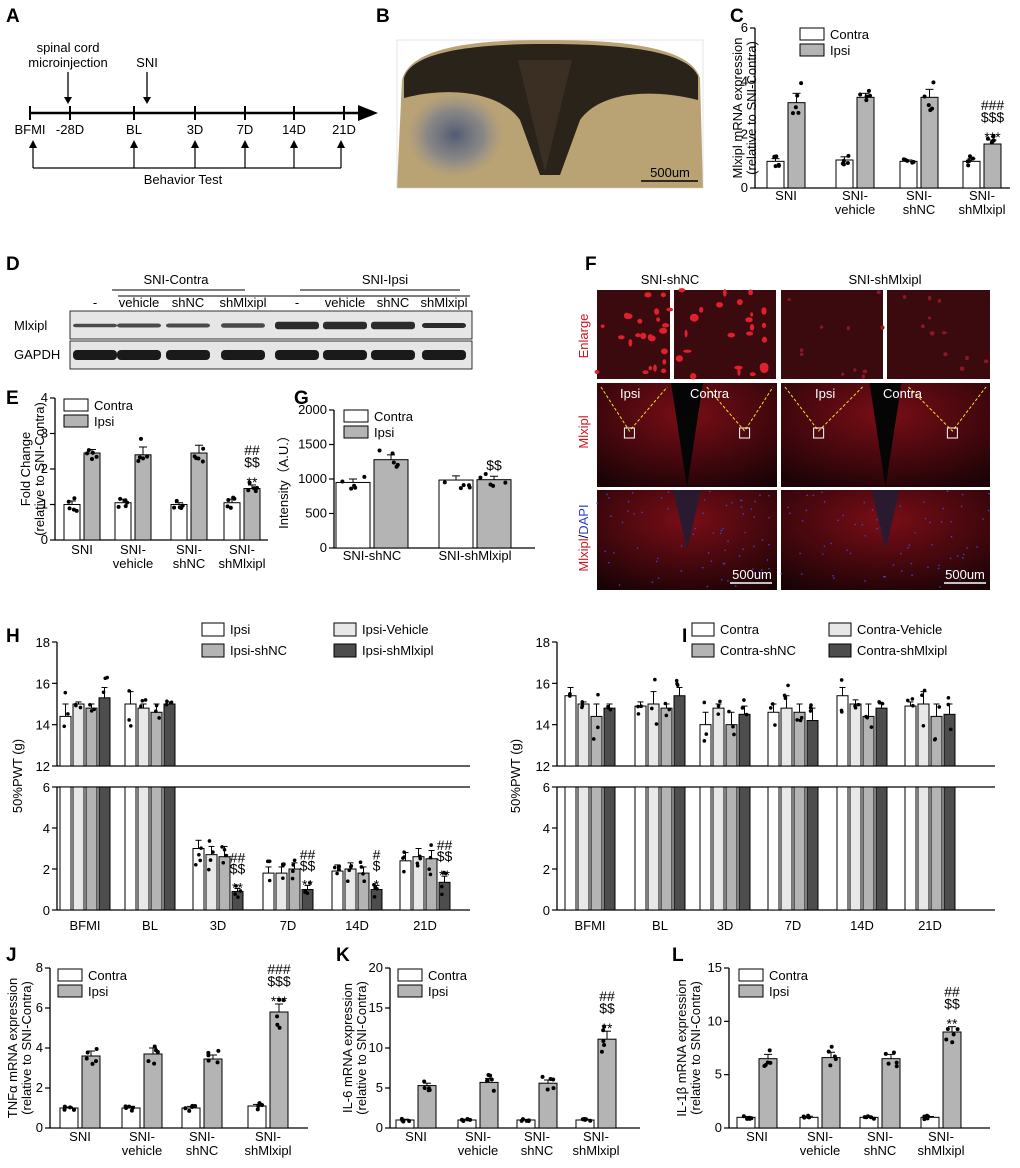 This screenshot has height=1168, width=1020. Describe the element at coordinates (30, 325) in the screenshot. I see `blot-row-mlxipl: Mlxipl` at that location.